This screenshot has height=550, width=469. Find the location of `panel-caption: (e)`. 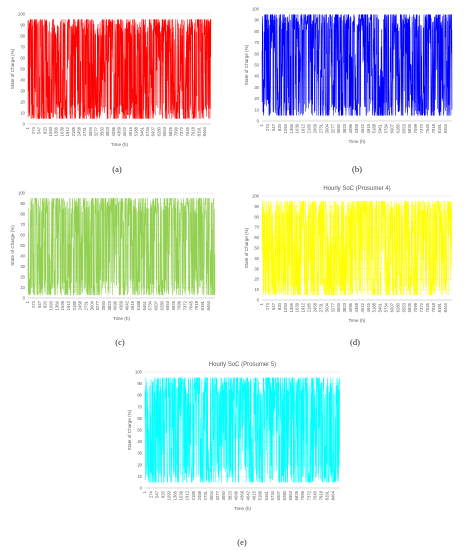

panel-caption: (e) is located at coordinates (242, 542).